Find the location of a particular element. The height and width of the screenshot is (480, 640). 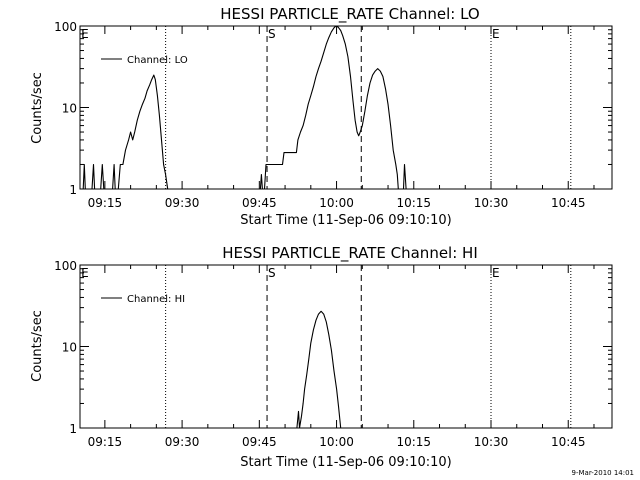

chart-title: HESSI PARTICLE_RATE Channel: LO is located at coordinates (349, 14).